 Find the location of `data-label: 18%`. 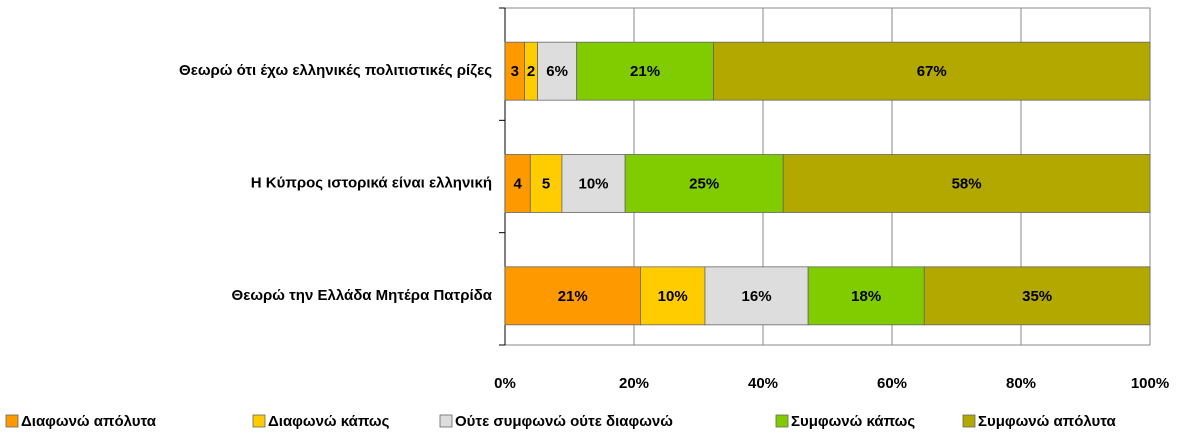

data-label: 18% is located at coordinates (866, 296).